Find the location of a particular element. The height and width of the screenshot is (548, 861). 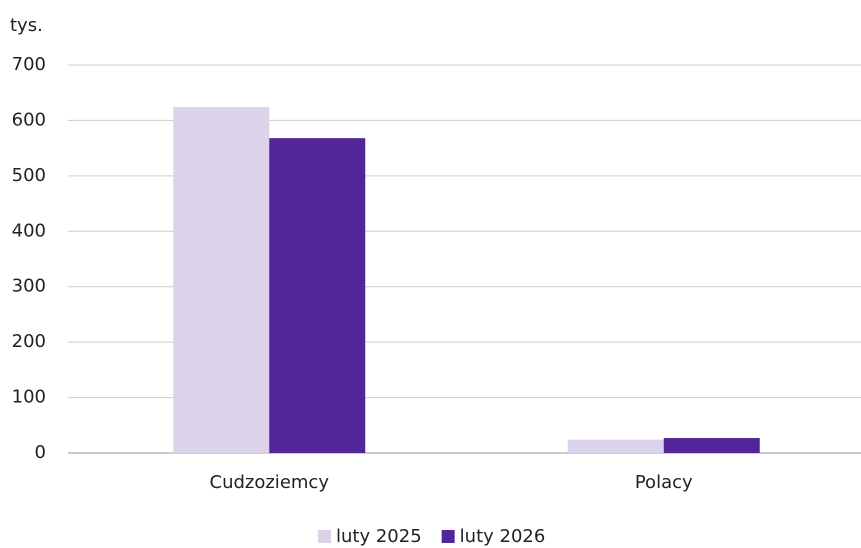

y-tick-label: 200 is located at coordinates (29, 341).